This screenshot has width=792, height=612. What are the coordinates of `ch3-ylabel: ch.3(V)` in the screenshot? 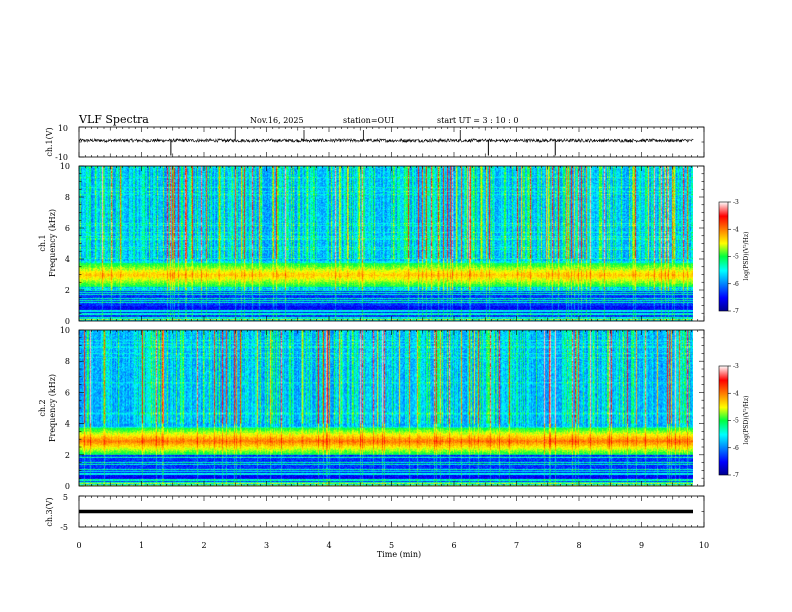 It's located at (49, 511).